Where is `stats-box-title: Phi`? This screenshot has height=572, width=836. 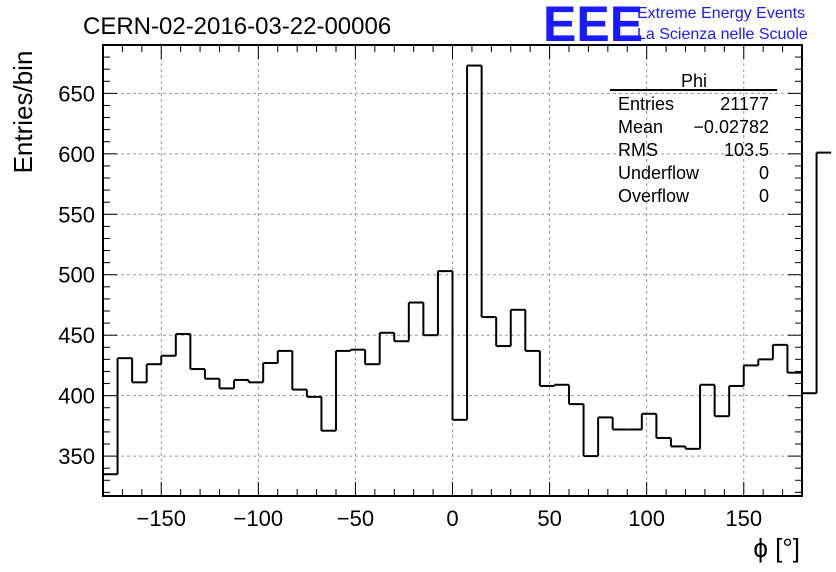
stats-box-title: Phi is located at coordinates (694, 81).